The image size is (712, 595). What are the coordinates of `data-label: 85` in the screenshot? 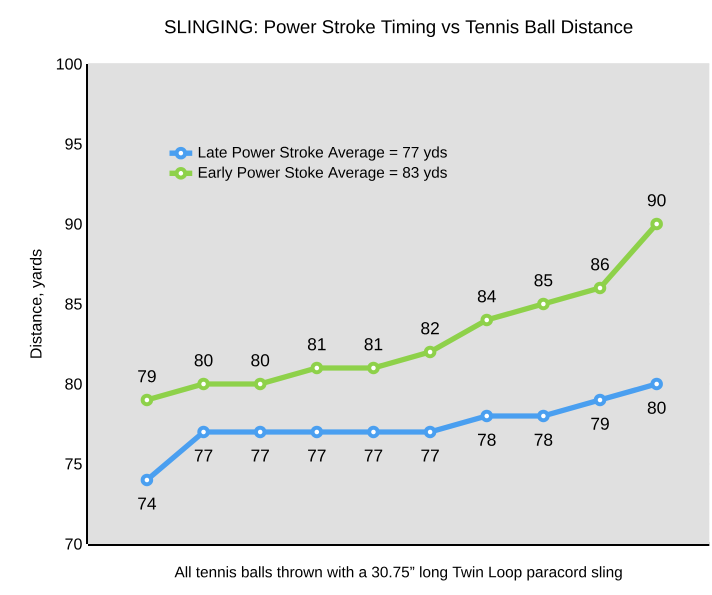 It's located at (543, 280).